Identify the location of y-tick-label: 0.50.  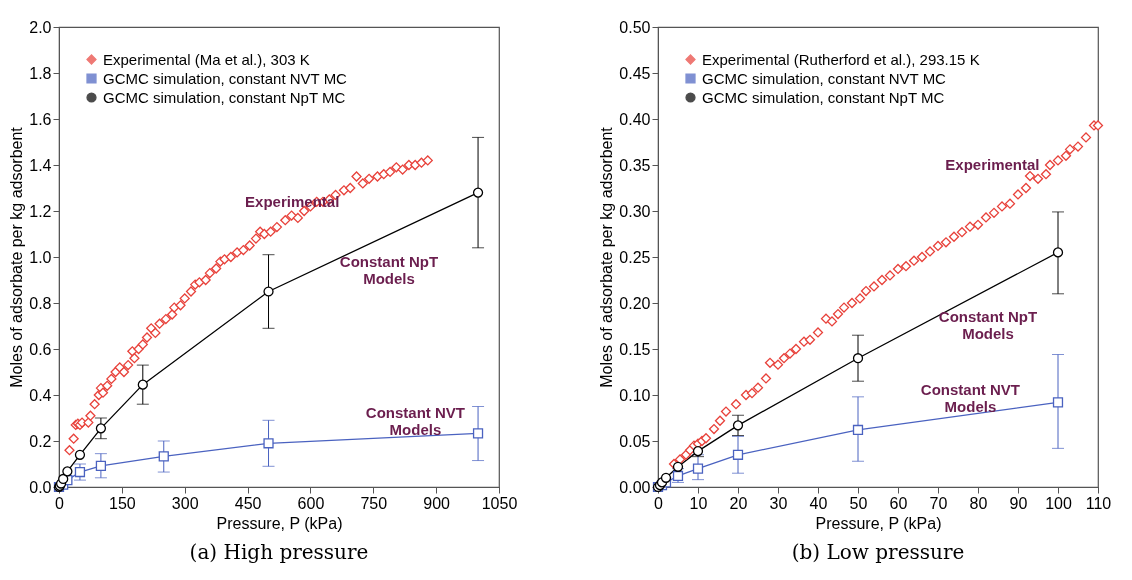
(635, 27).